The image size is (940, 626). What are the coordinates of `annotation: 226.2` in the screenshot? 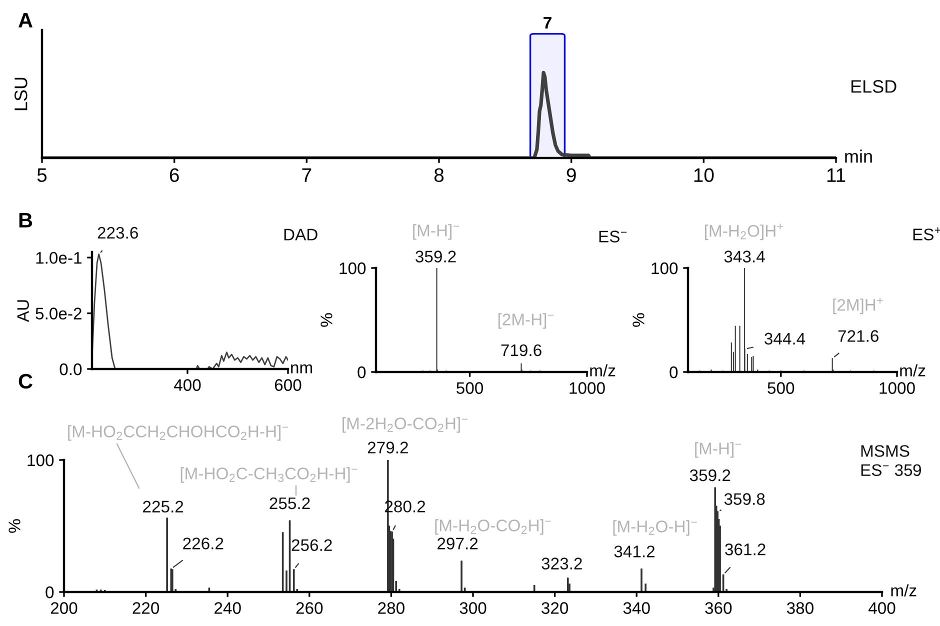 It's located at (203, 544).